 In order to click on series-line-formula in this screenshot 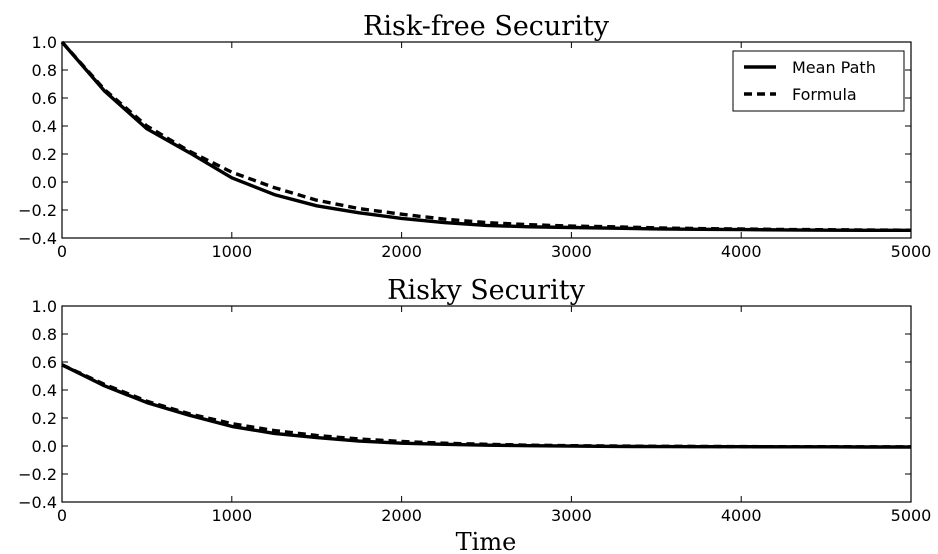, I will do `click(486, 406)`.